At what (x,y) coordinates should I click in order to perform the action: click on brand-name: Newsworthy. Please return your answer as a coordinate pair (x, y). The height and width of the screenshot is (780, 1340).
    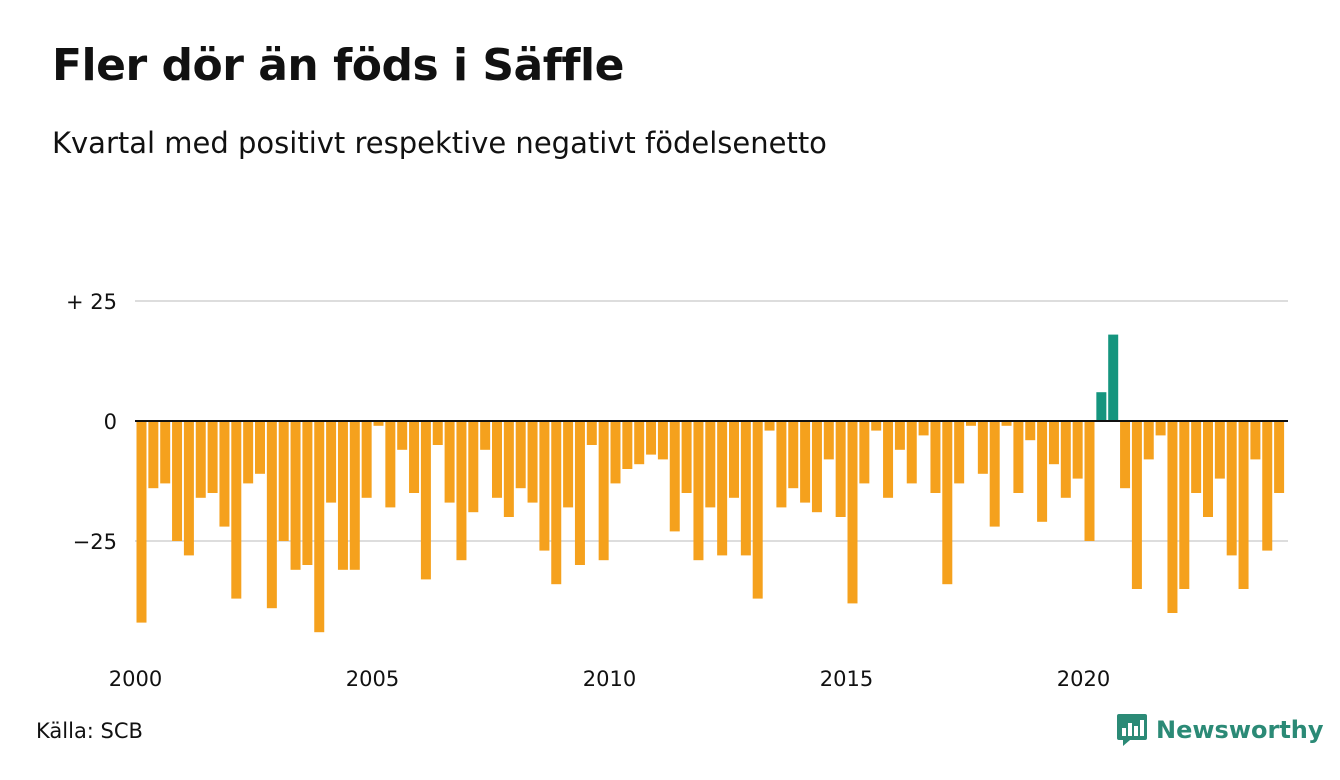
    Looking at the image, I should click on (1240, 730).